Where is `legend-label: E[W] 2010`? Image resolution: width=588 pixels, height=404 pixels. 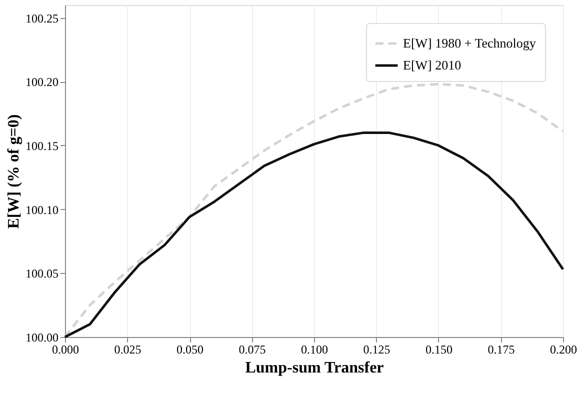
legend-label: E[W] 2010 is located at coordinates (432, 65).